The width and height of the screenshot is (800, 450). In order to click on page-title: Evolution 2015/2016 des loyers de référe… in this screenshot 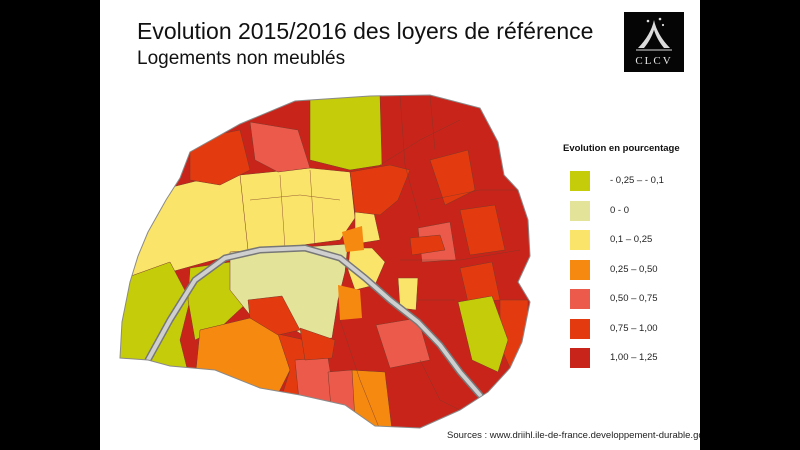, I will do `click(365, 31)`.